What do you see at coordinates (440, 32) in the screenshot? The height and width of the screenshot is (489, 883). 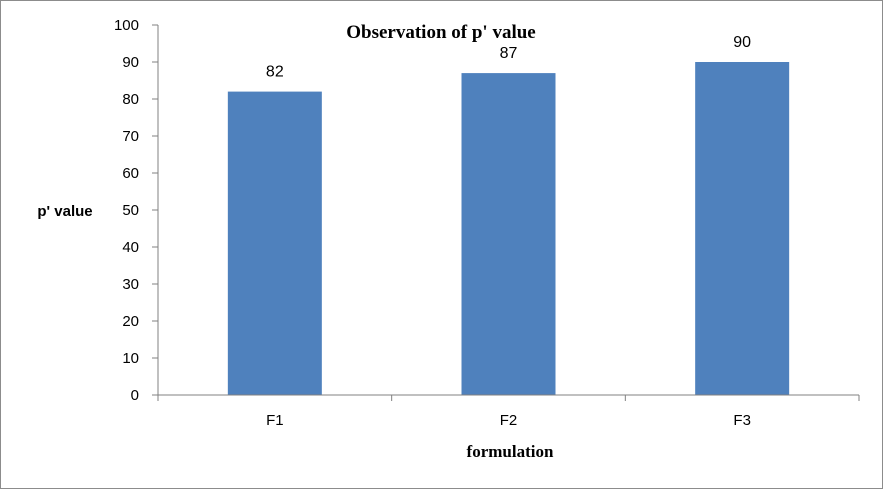 I see `chart-title: Observation of p' value` at bounding box center [440, 32].